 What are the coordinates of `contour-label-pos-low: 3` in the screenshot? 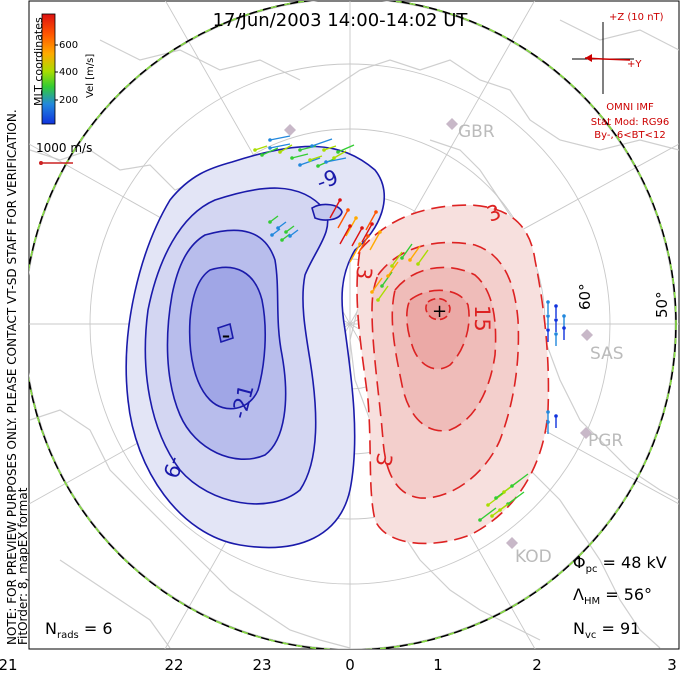 It's located at (384, 459).